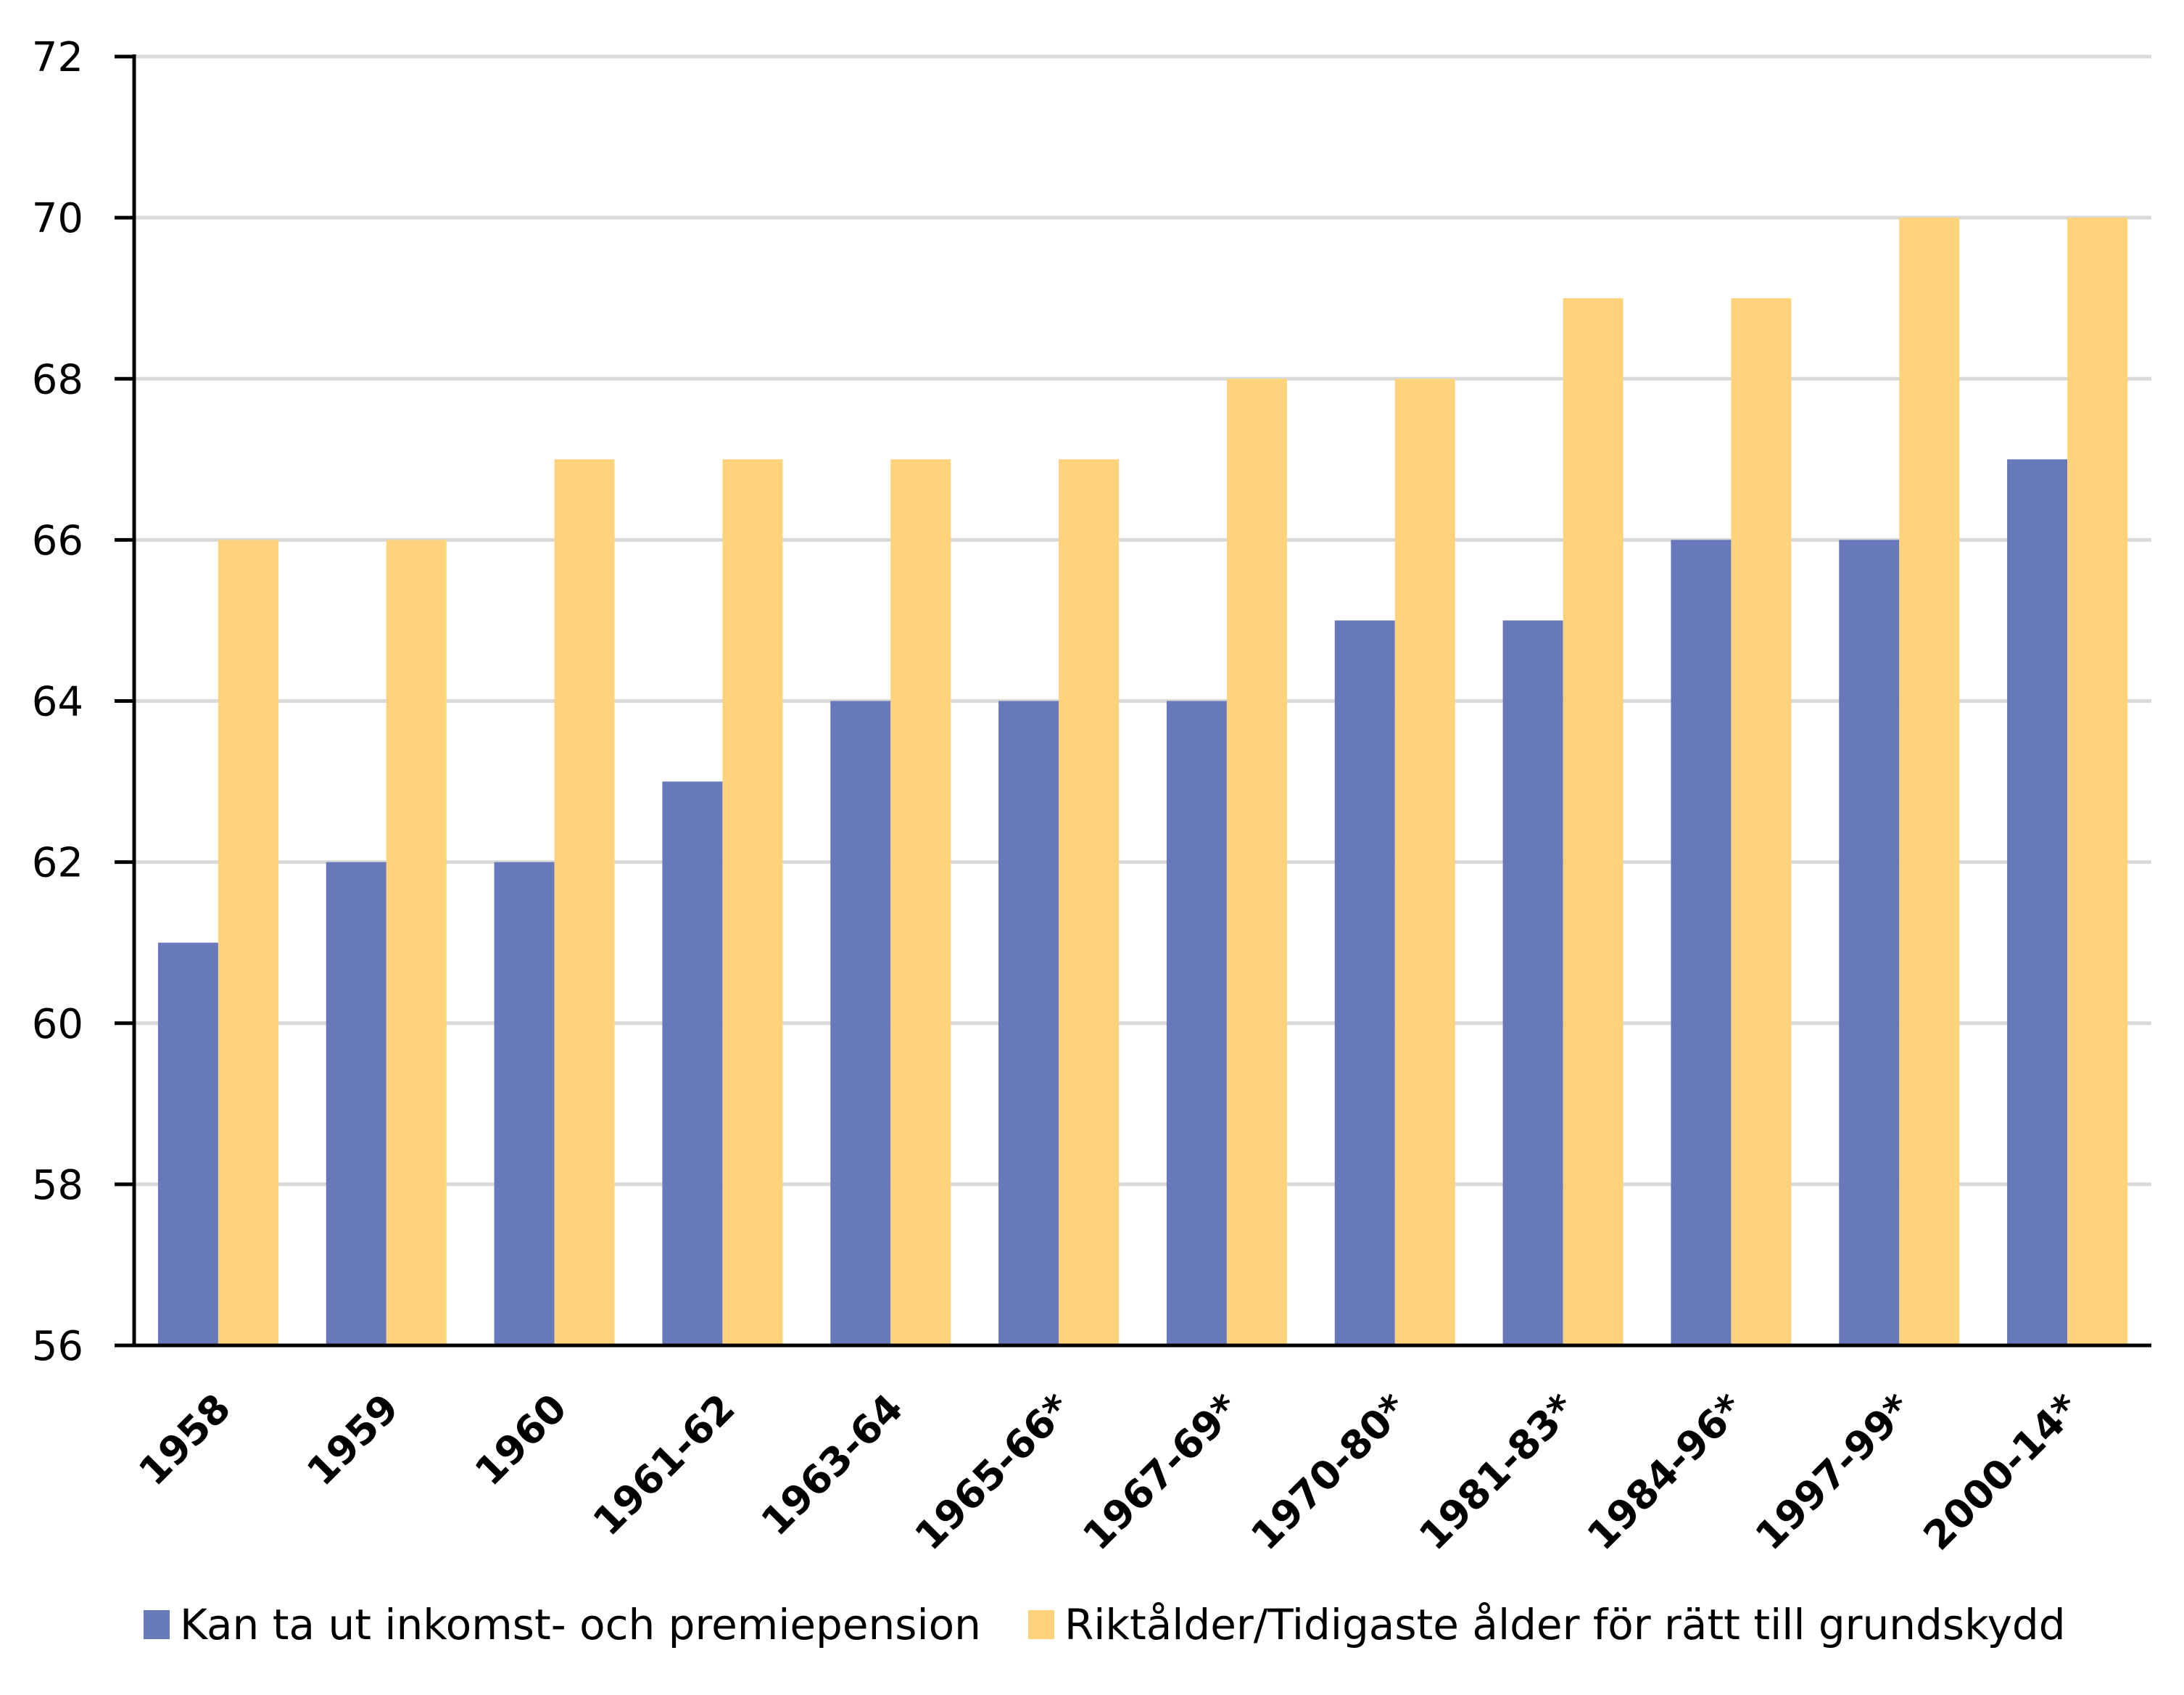  Describe the element at coordinates (184, 1440) in the screenshot. I see `x-tick-label: 1958` at that location.